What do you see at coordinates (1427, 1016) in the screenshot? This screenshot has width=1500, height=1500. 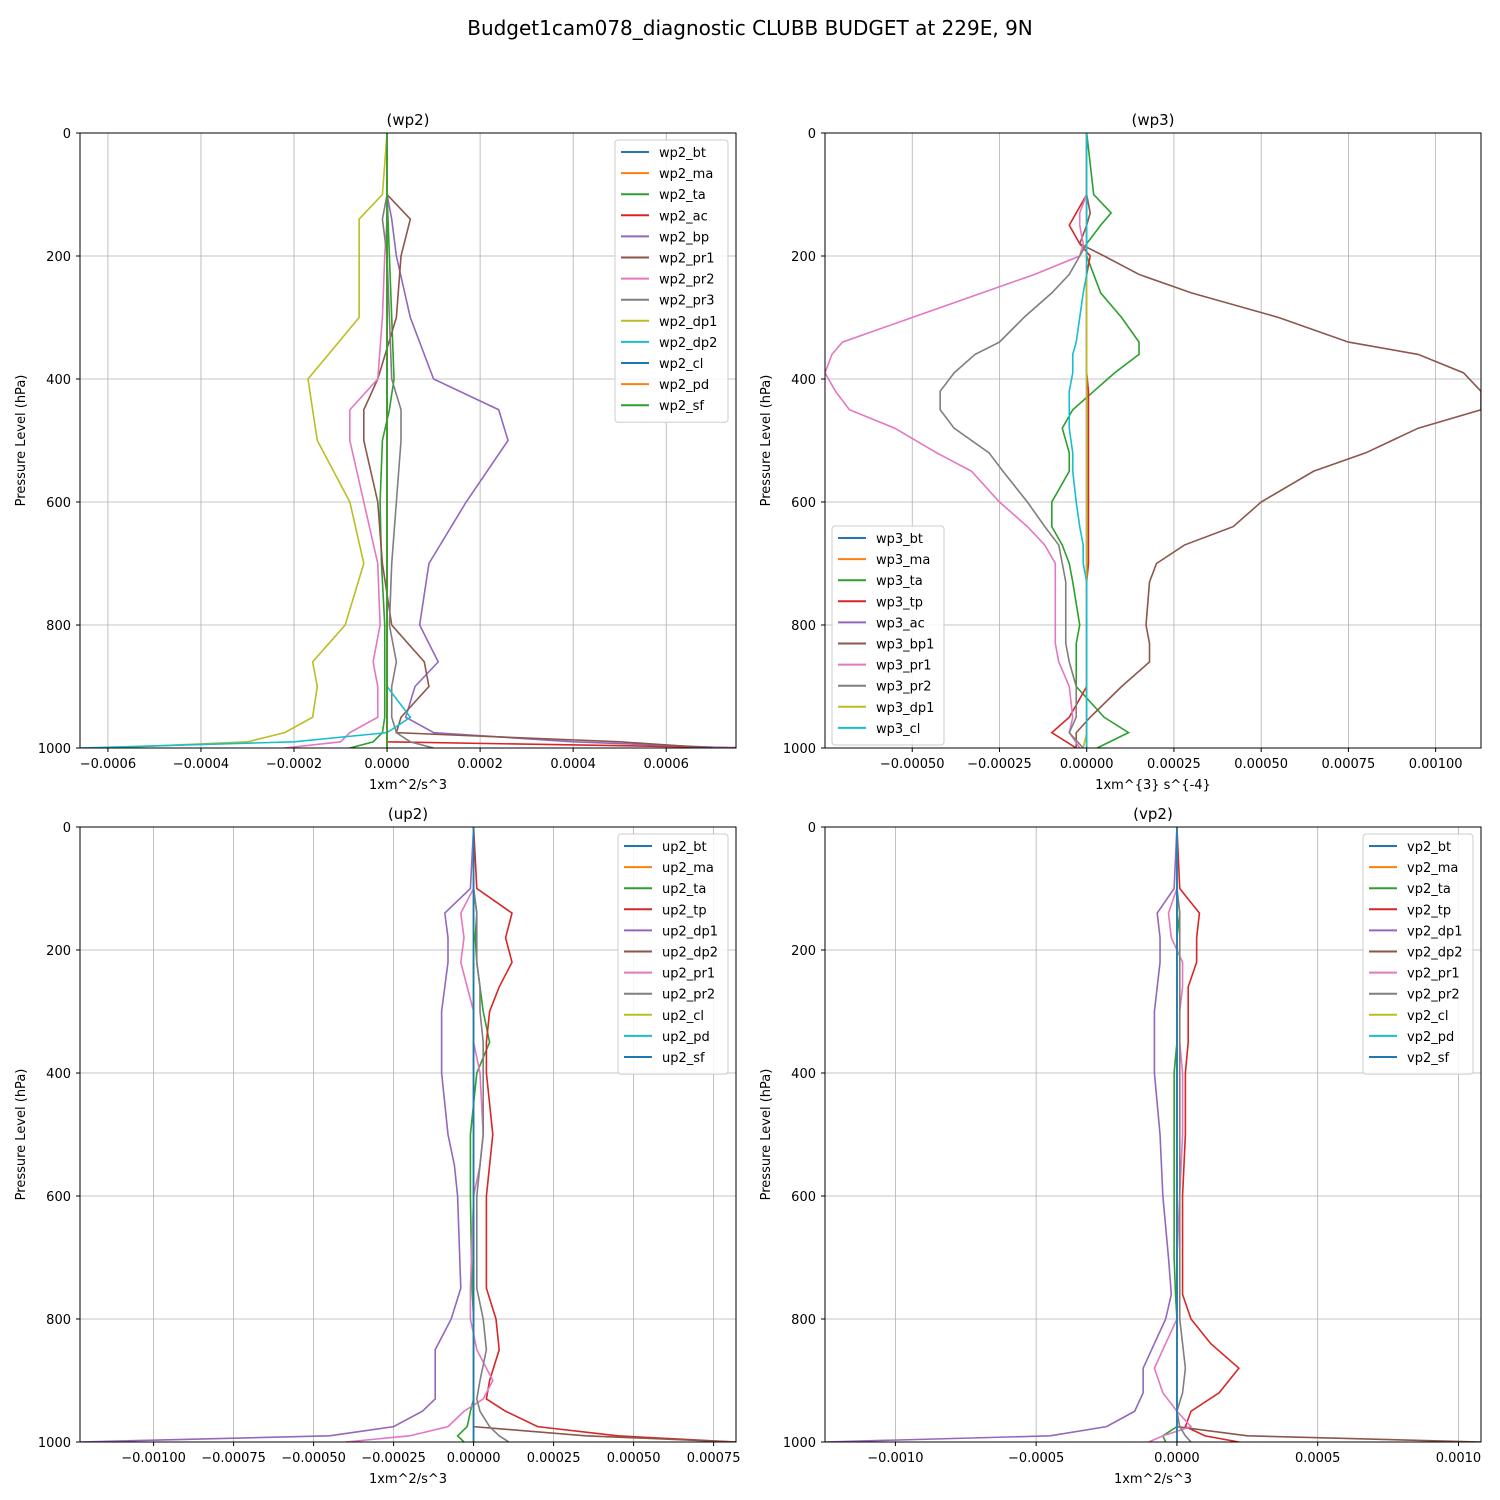 I see `legend-label: vp2_cl` at bounding box center [1427, 1016].